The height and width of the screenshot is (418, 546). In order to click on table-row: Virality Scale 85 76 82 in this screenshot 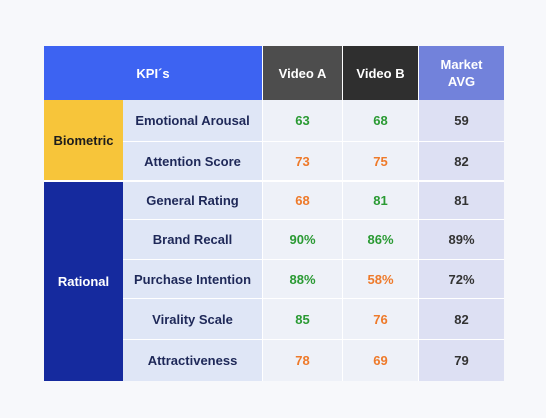, I will do `click(274, 318)`.